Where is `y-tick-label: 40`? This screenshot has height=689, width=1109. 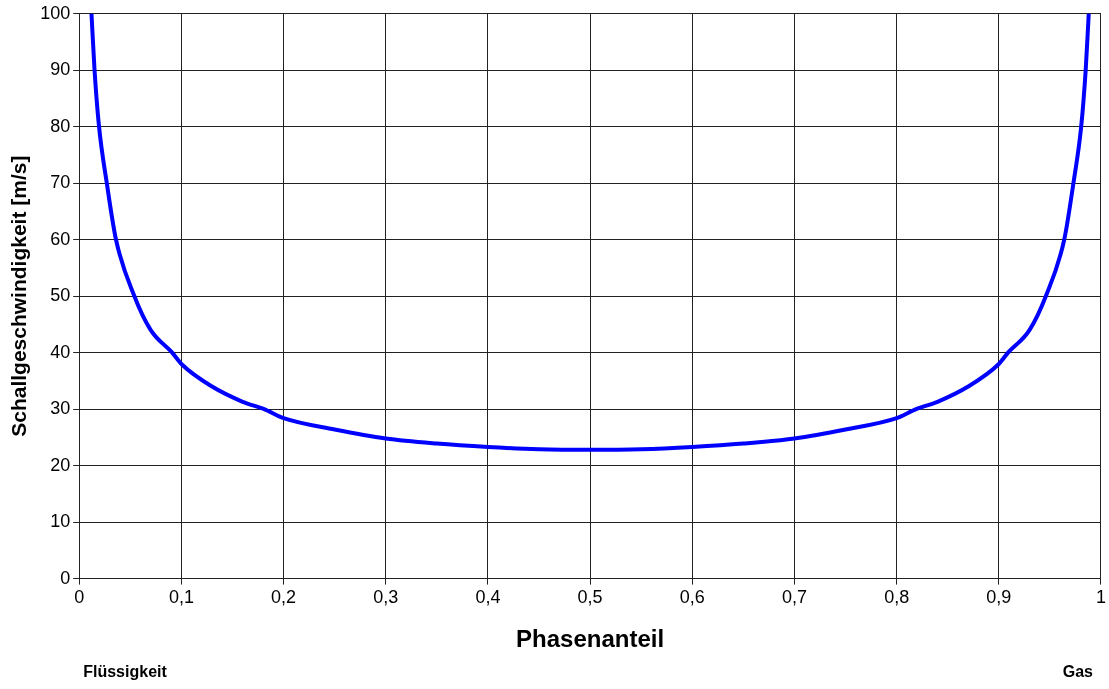 y-tick-label: 40 is located at coordinates (60, 351).